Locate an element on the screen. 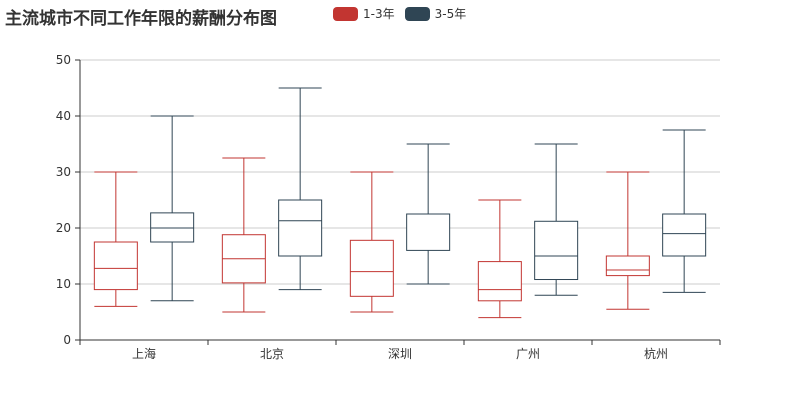 Image resolution: width=800 pixels, height=400 pixels. x-tick-label: 广州 is located at coordinates (528, 354).